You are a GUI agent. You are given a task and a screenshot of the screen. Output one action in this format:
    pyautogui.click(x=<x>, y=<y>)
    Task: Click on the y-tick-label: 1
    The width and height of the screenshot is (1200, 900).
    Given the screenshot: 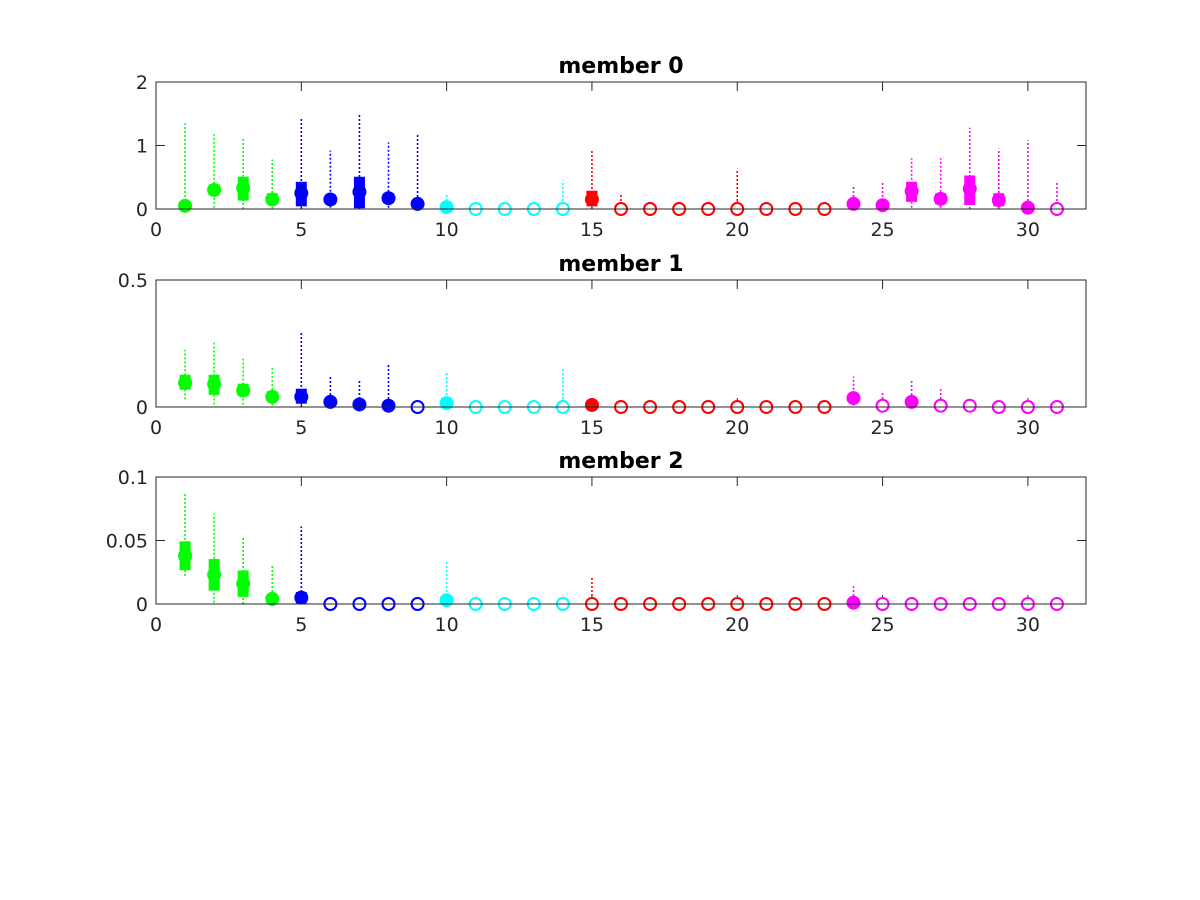 What is the action you would take?
    pyautogui.click(x=142, y=147)
    